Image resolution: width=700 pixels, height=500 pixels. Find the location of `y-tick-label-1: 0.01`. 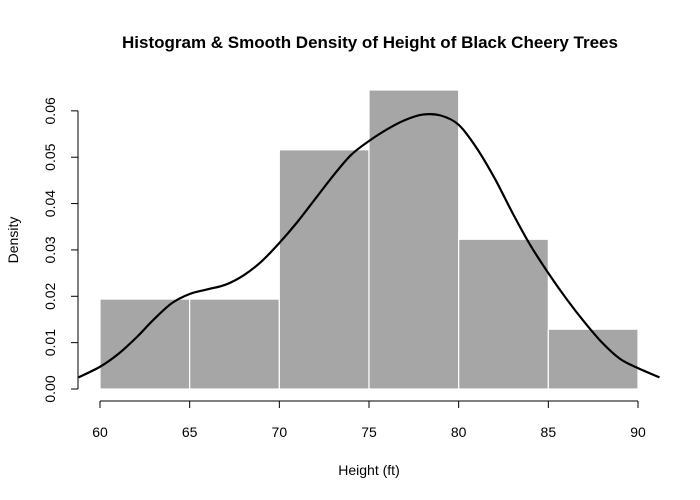

y-tick-label-1: 0.01 is located at coordinates (50, 342).